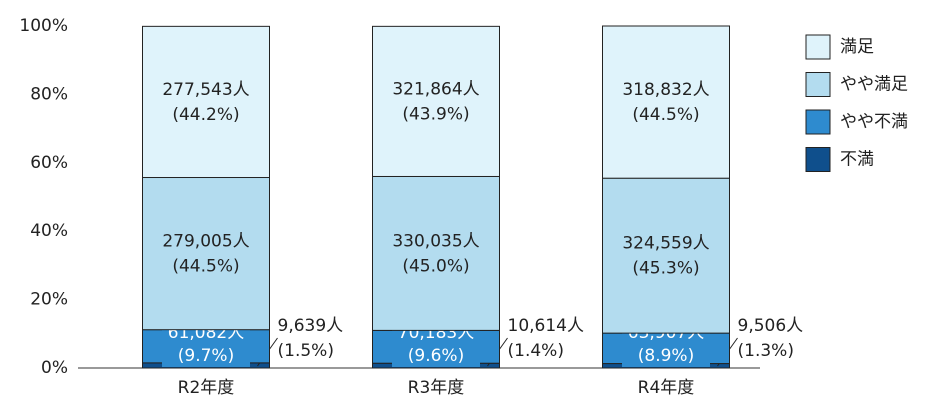  What do you see at coordinates (771, 326) in the screenshot?
I see `data-label: 9,506人` at bounding box center [771, 326].